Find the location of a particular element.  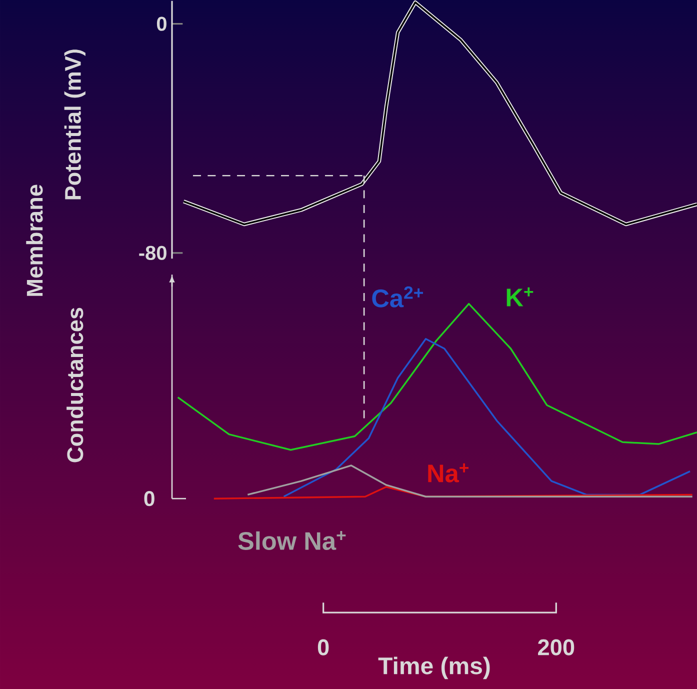

x-tick-label: 200 is located at coordinates (556, 647).